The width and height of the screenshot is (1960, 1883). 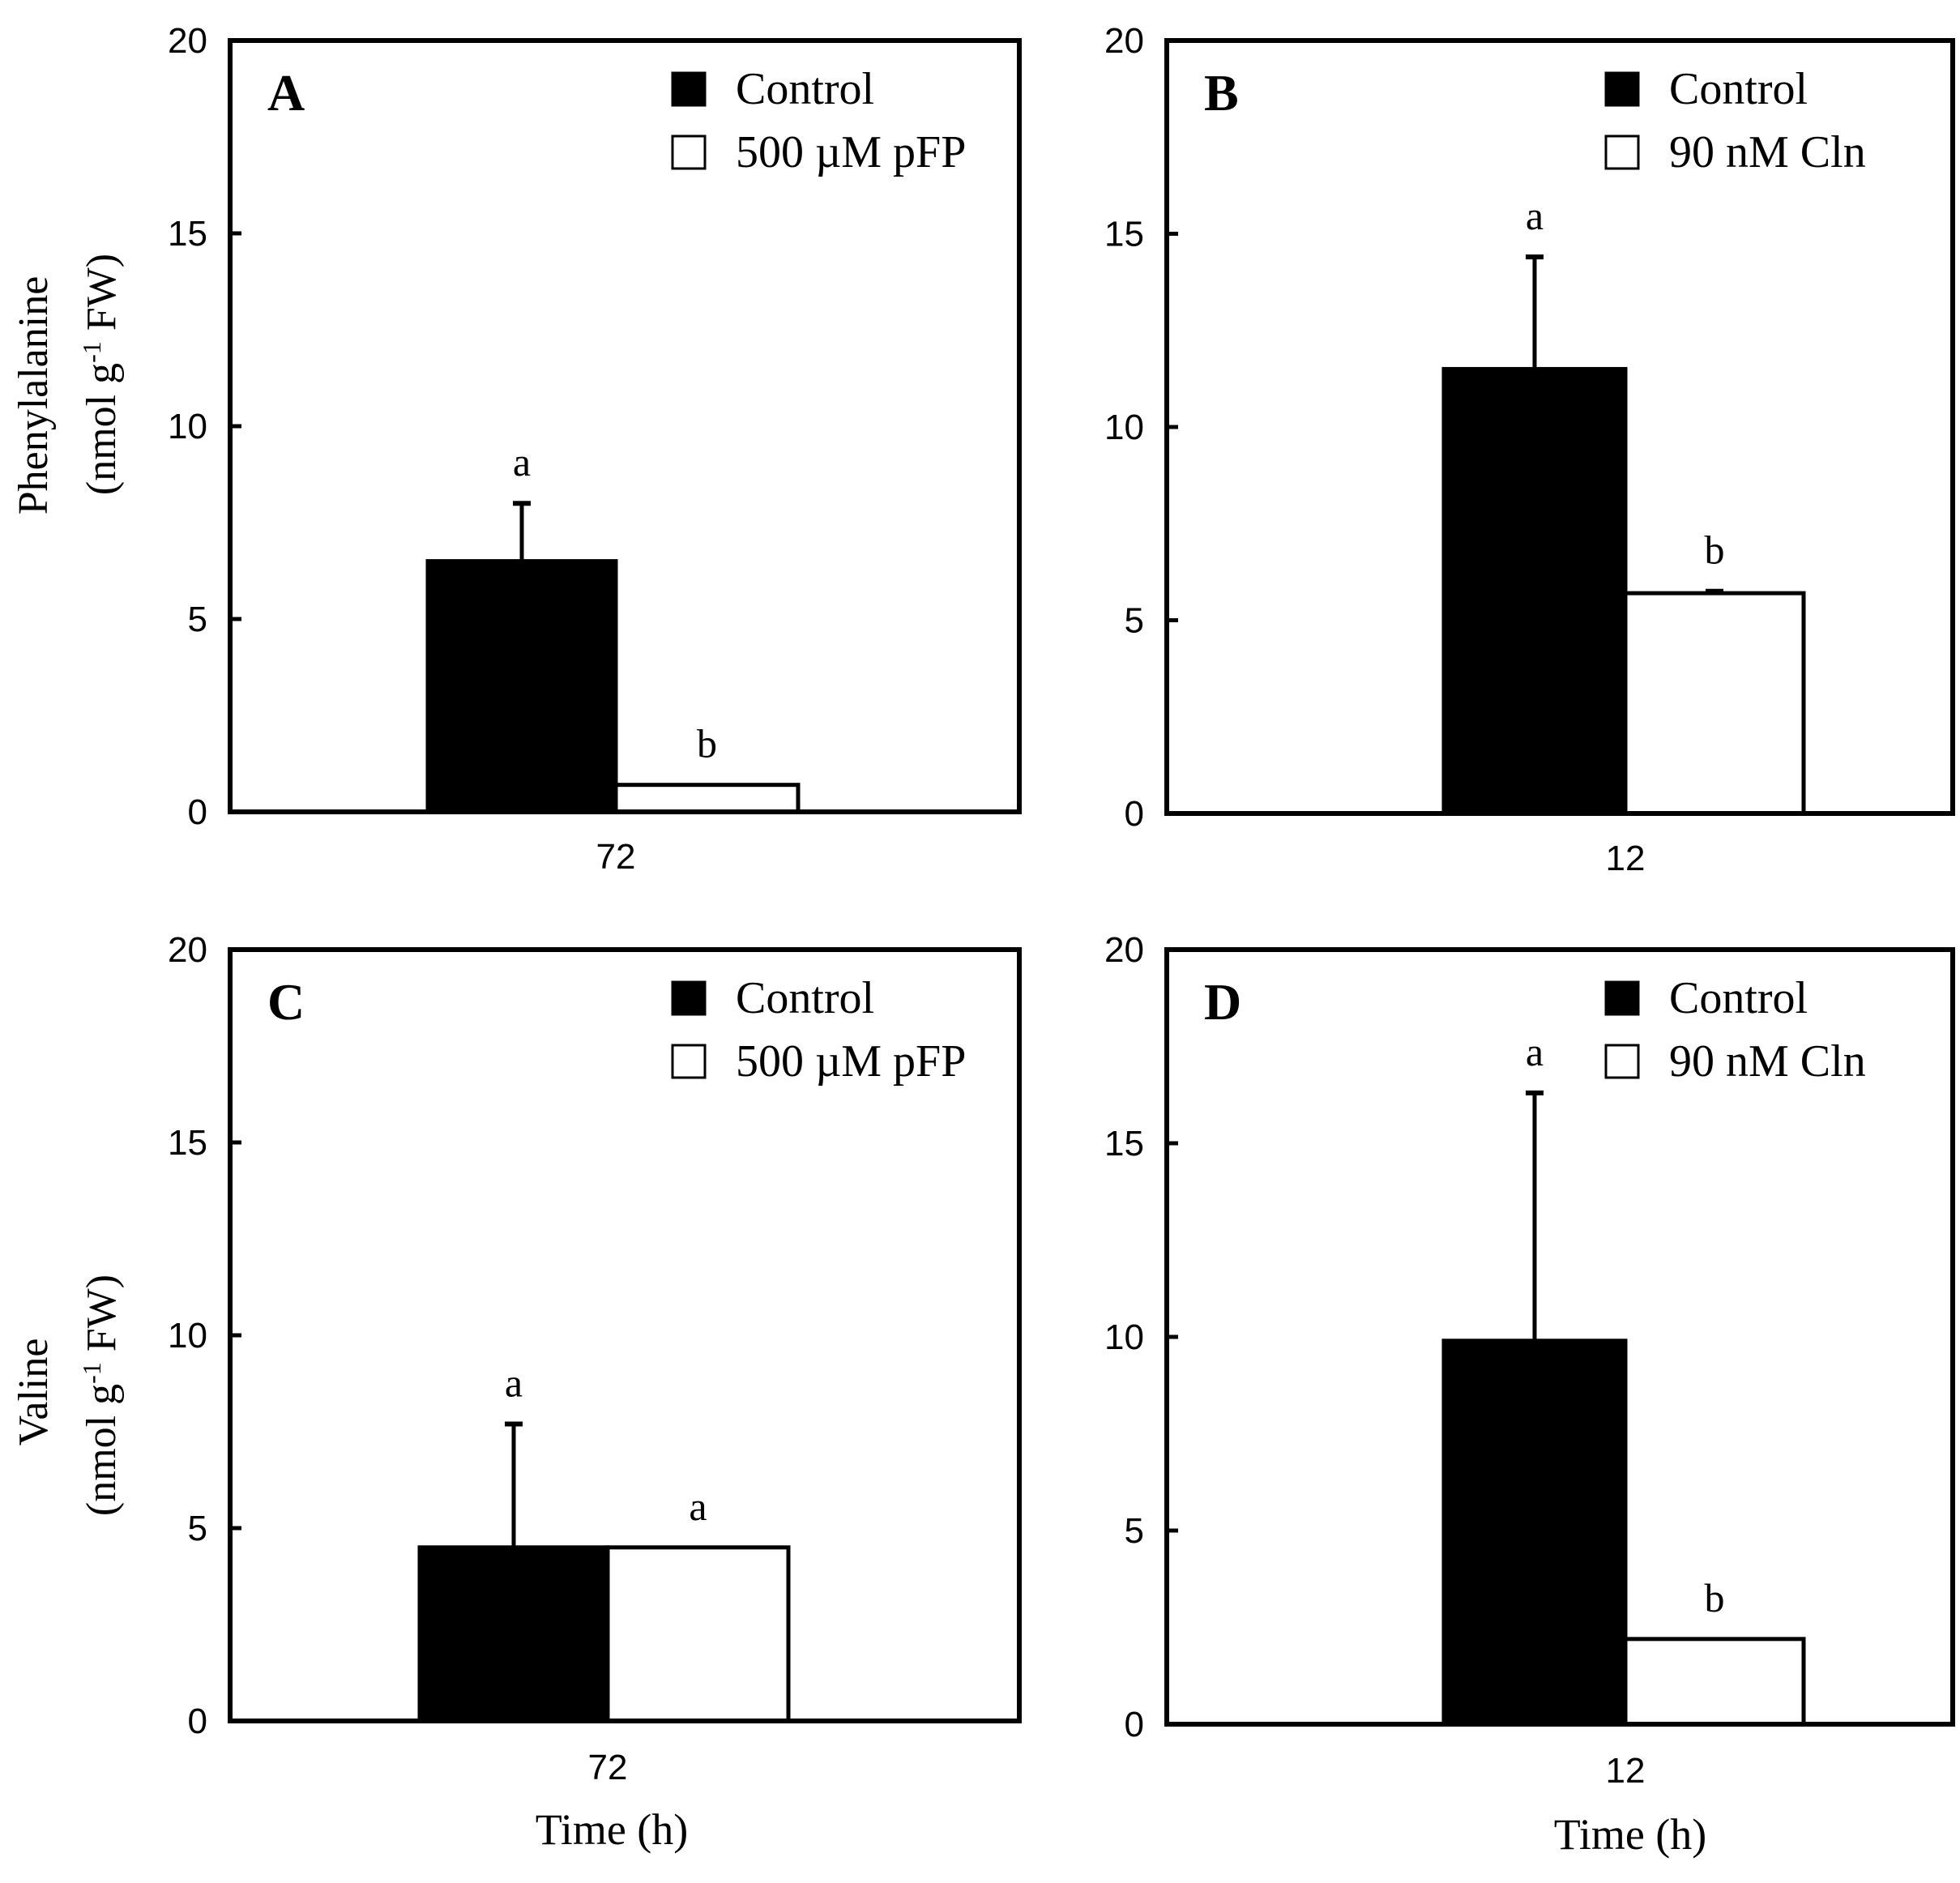 I want to click on ylabel-phenylalanine-line1: Phenylalanine, so click(x=34, y=395).